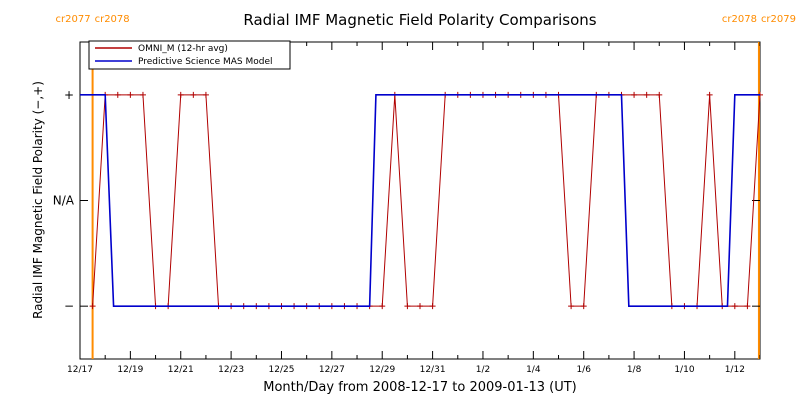 The width and height of the screenshot is (800, 400). What do you see at coordinates (735, 370) in the screenshot?
I see `x-tick-label: 1/12` at bounding box center [735, 370].